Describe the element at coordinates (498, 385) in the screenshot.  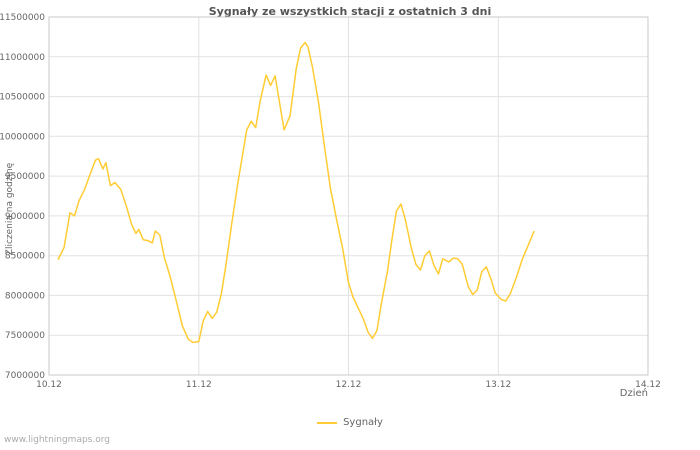
I see `svg-text: 13.12` at that location.